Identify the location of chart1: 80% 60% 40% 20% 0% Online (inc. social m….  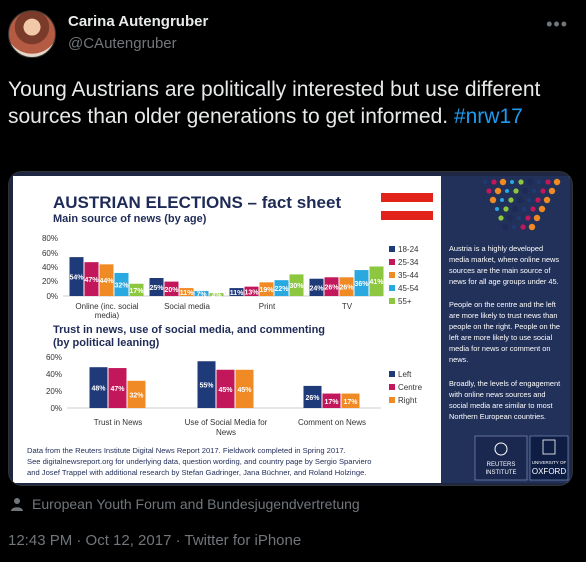
(230, 277).